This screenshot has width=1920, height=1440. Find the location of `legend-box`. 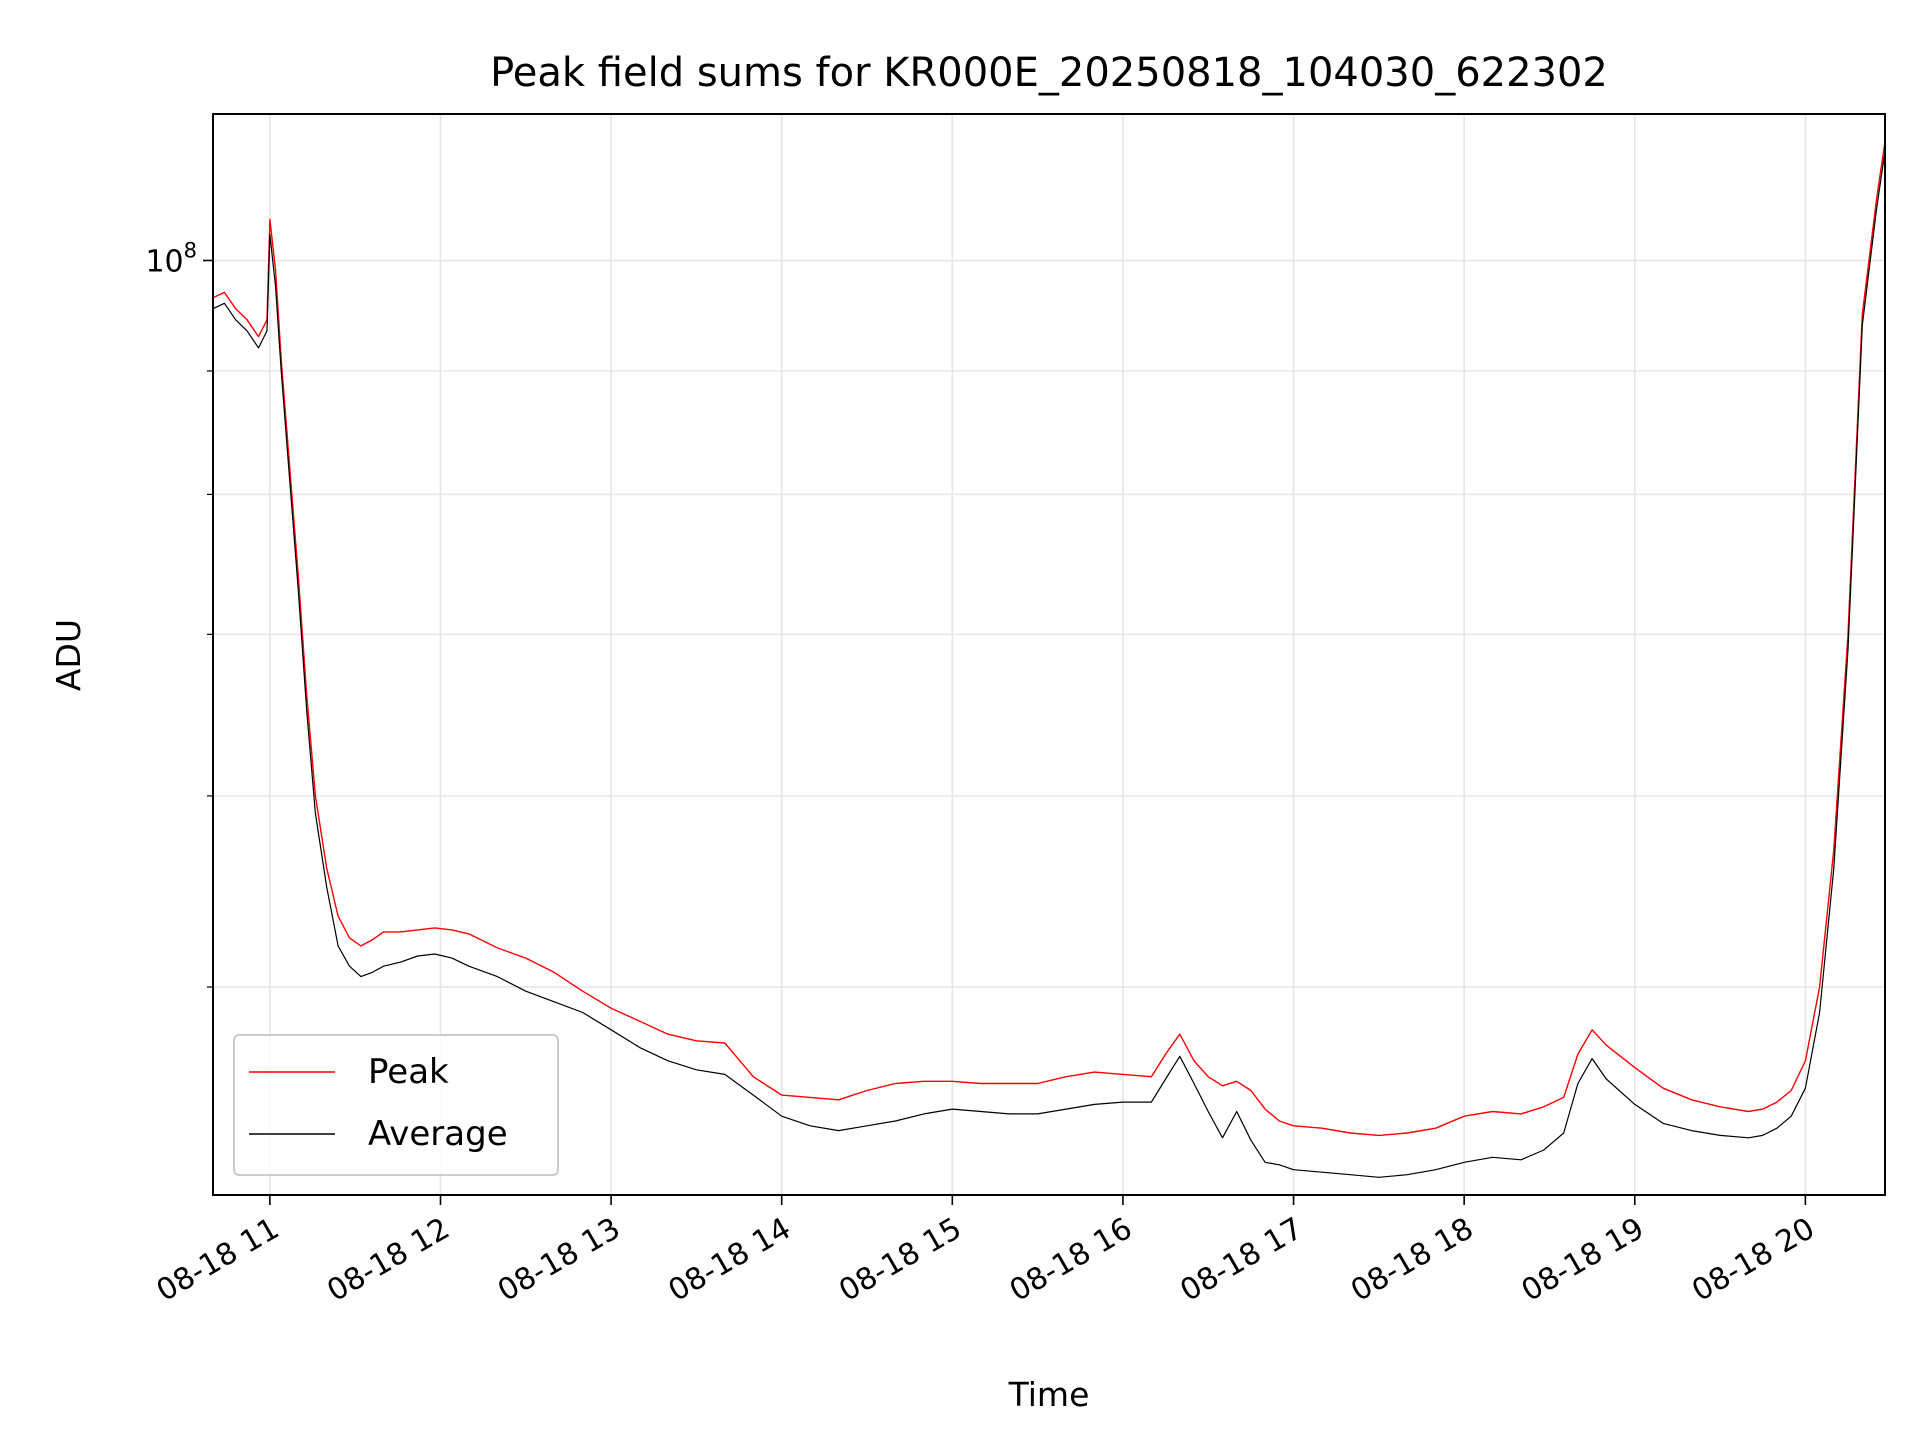

legend-box is located at coordinates (396, 1105).